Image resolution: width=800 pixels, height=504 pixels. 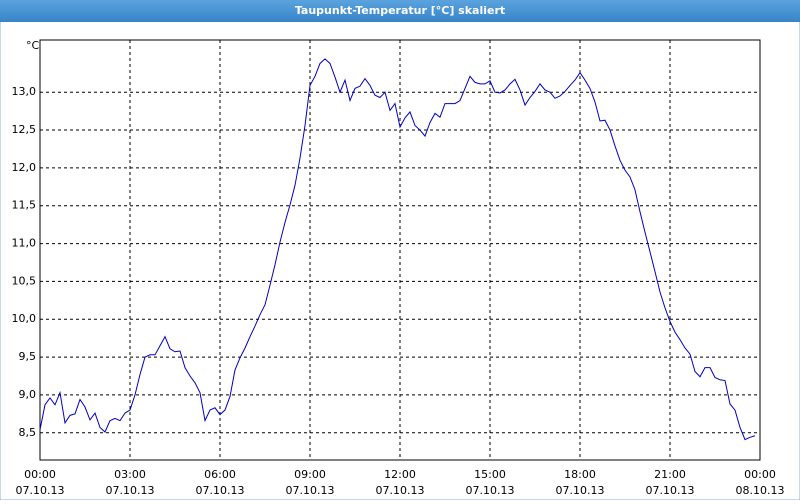 What do you see at coordinates (760, 490) in the screenshot?
I see `x-tick-date: 08.10.13` at bounding box center [760, 490].